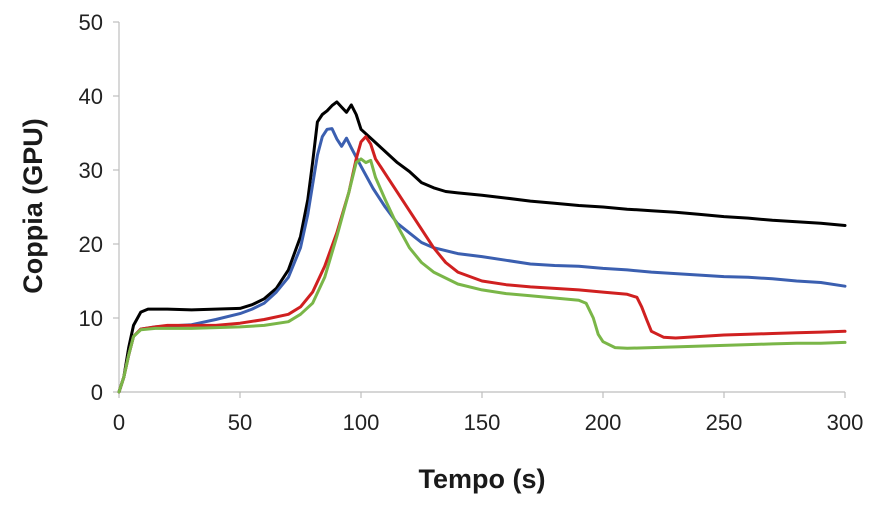  What do you see at coordinates (724, 422) in the screenshot?
I see `x-tick-label: 250` at bounding box center [724, 422].